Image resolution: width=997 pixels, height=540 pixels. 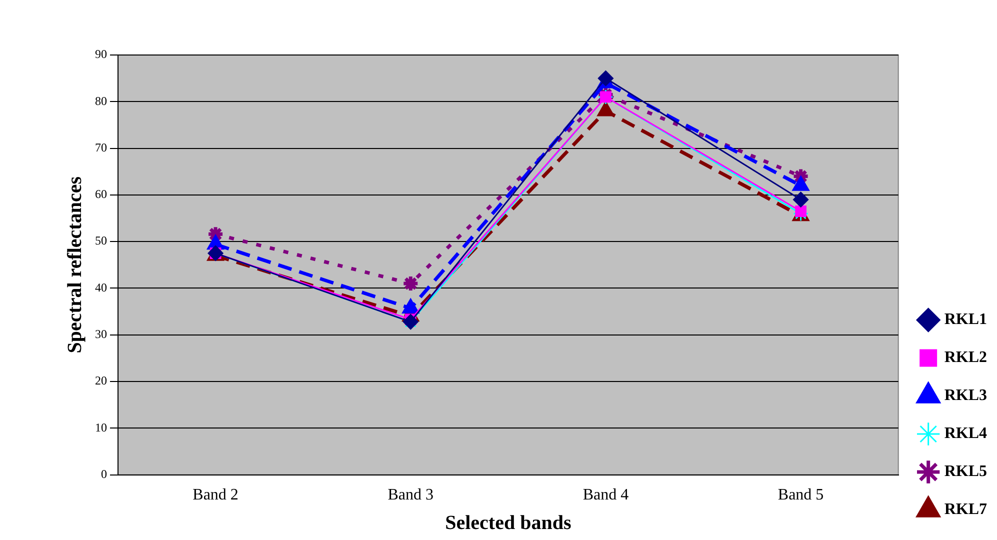 I want to click on y-axis-title: Spectral reflectances, so click(x=75, y=265).